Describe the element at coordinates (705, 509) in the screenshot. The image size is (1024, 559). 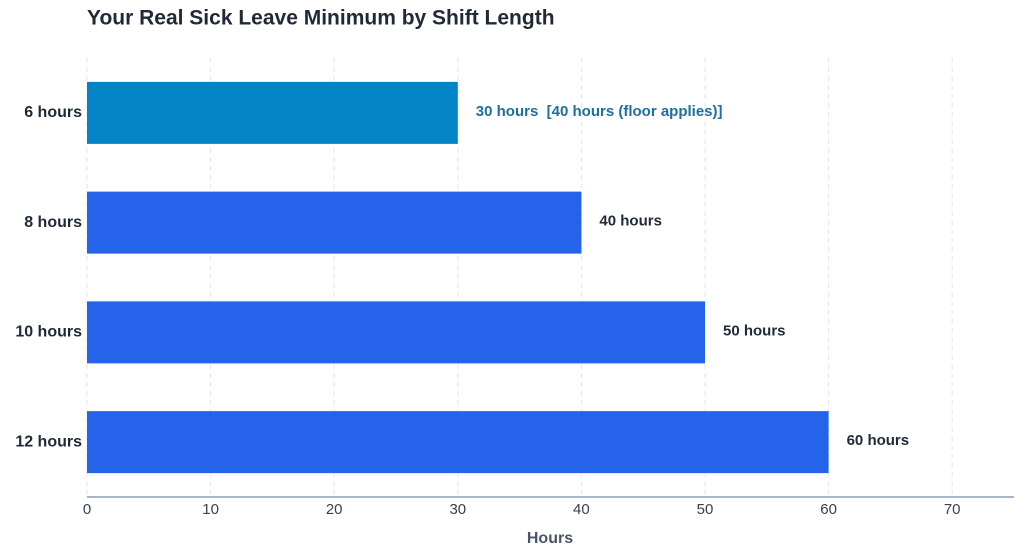
I see `x-tick-label: 50` at that location.